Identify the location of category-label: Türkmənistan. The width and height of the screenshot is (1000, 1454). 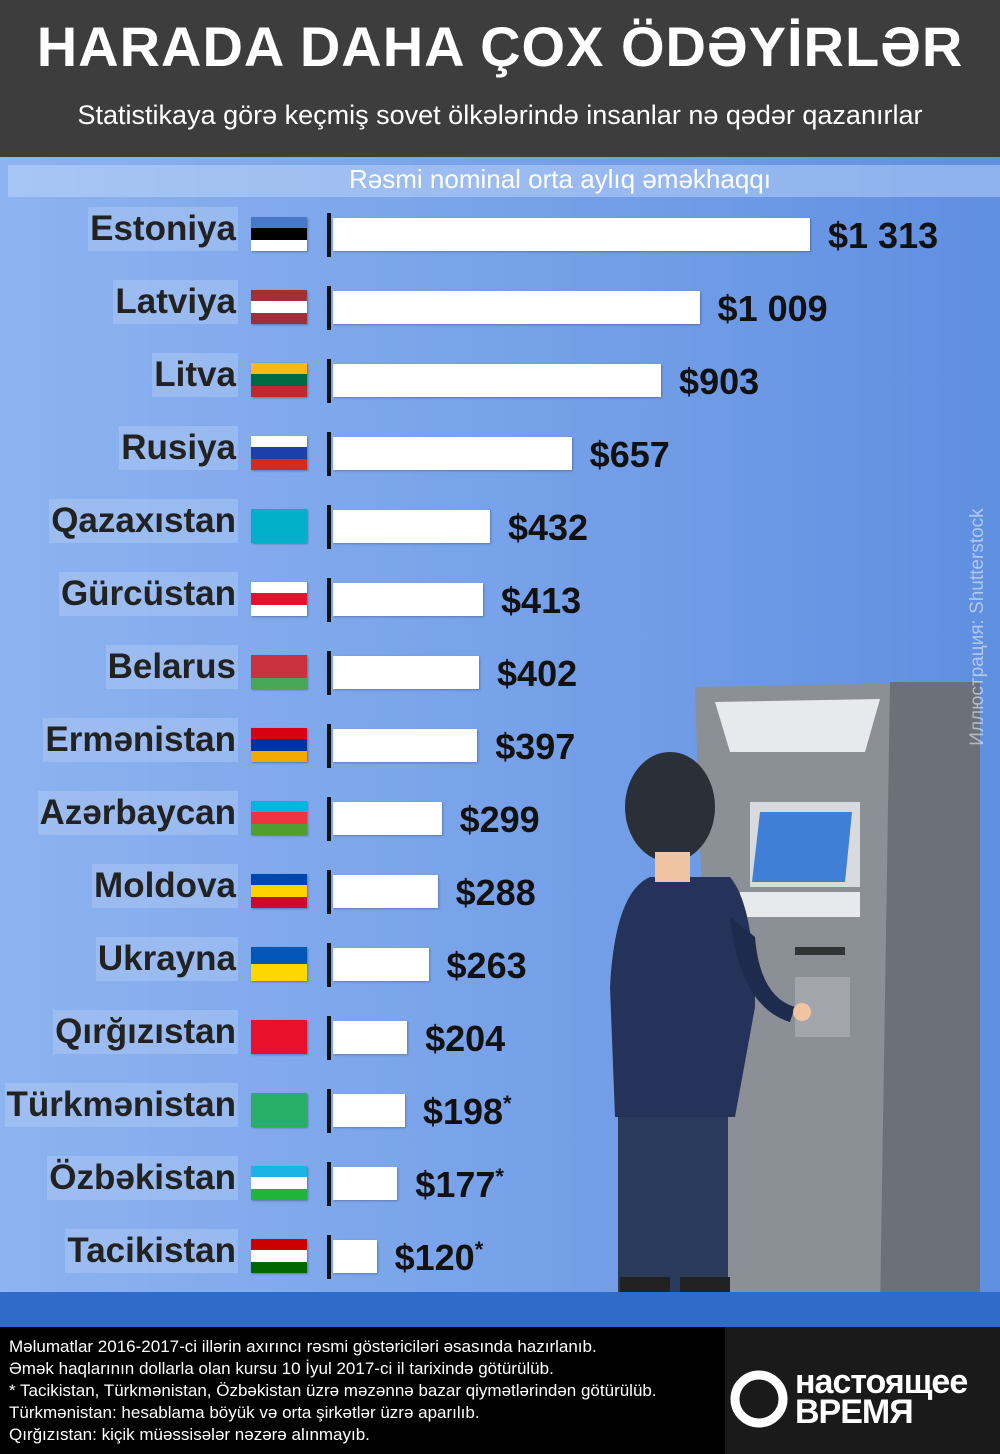
(121, 1105).